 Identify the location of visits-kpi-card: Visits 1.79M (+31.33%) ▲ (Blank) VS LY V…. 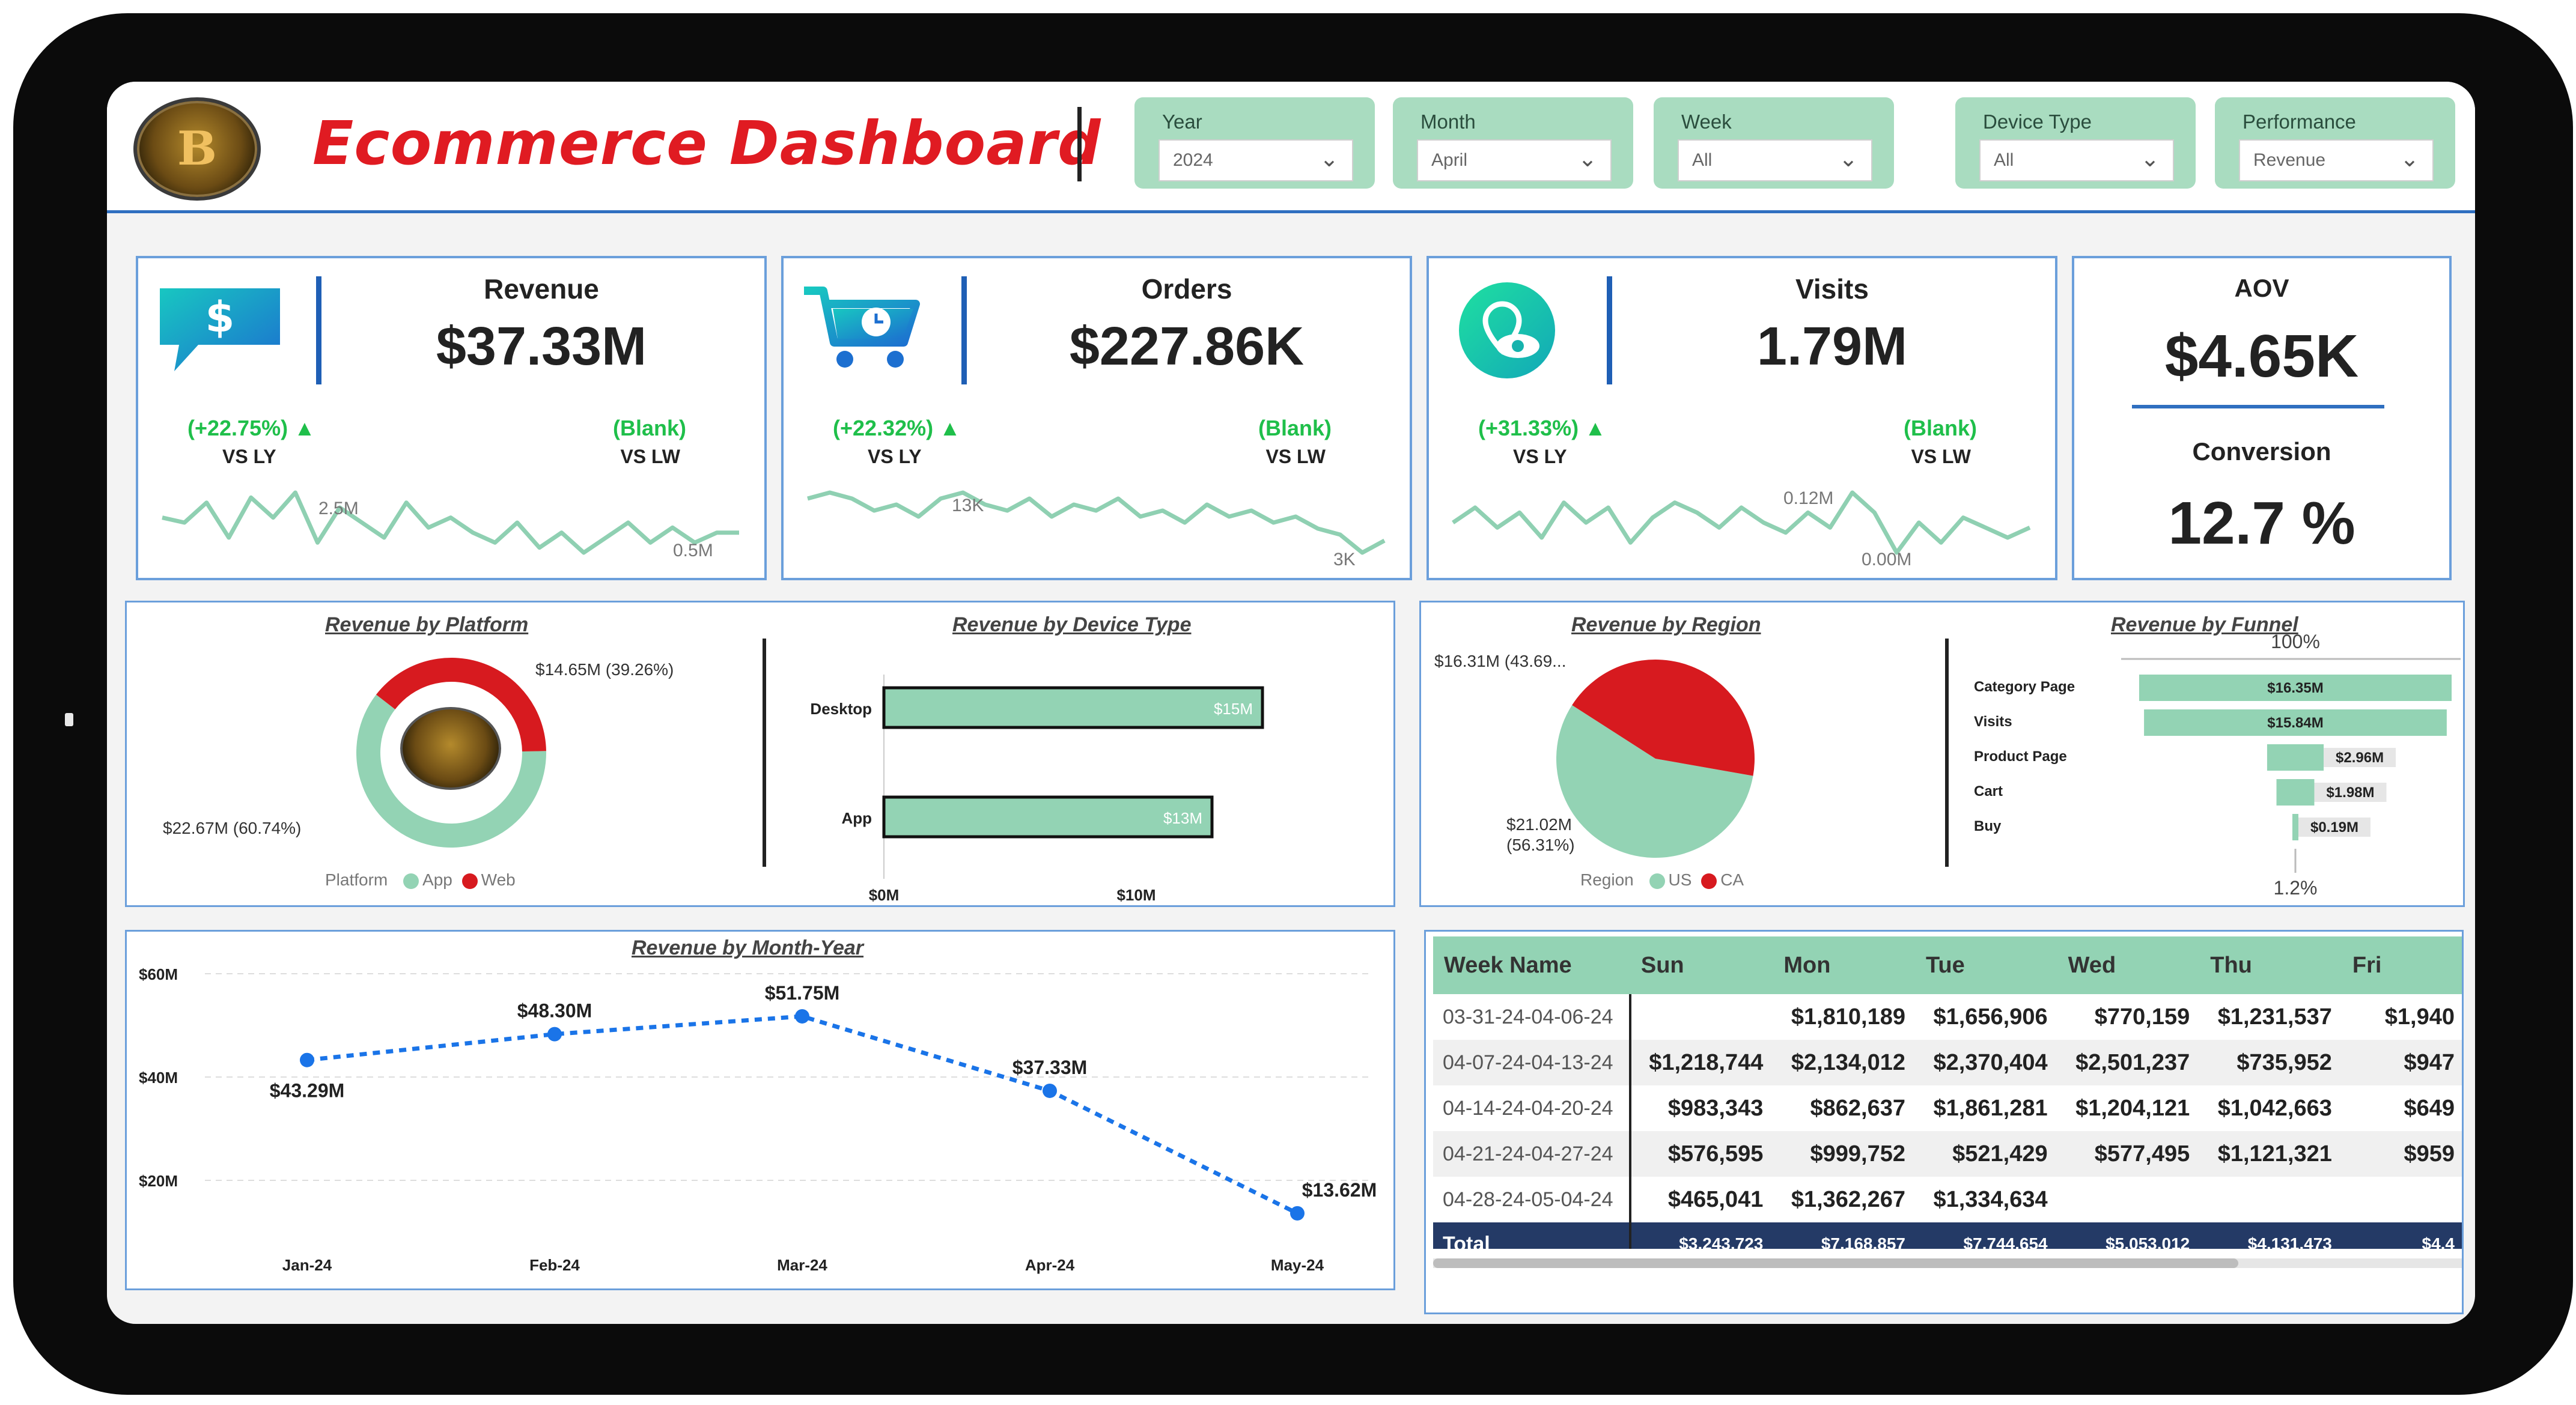
(1742, 418).